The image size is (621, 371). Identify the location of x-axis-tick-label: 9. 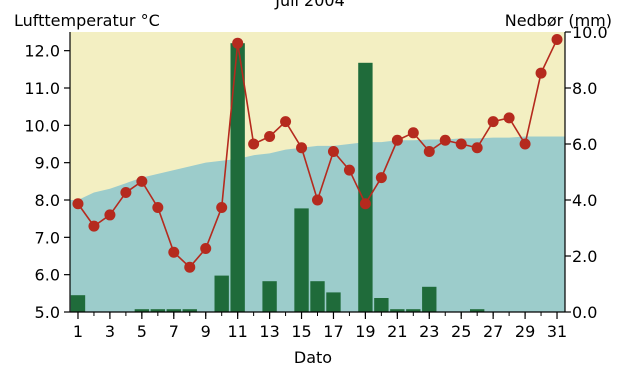
(206, 331).